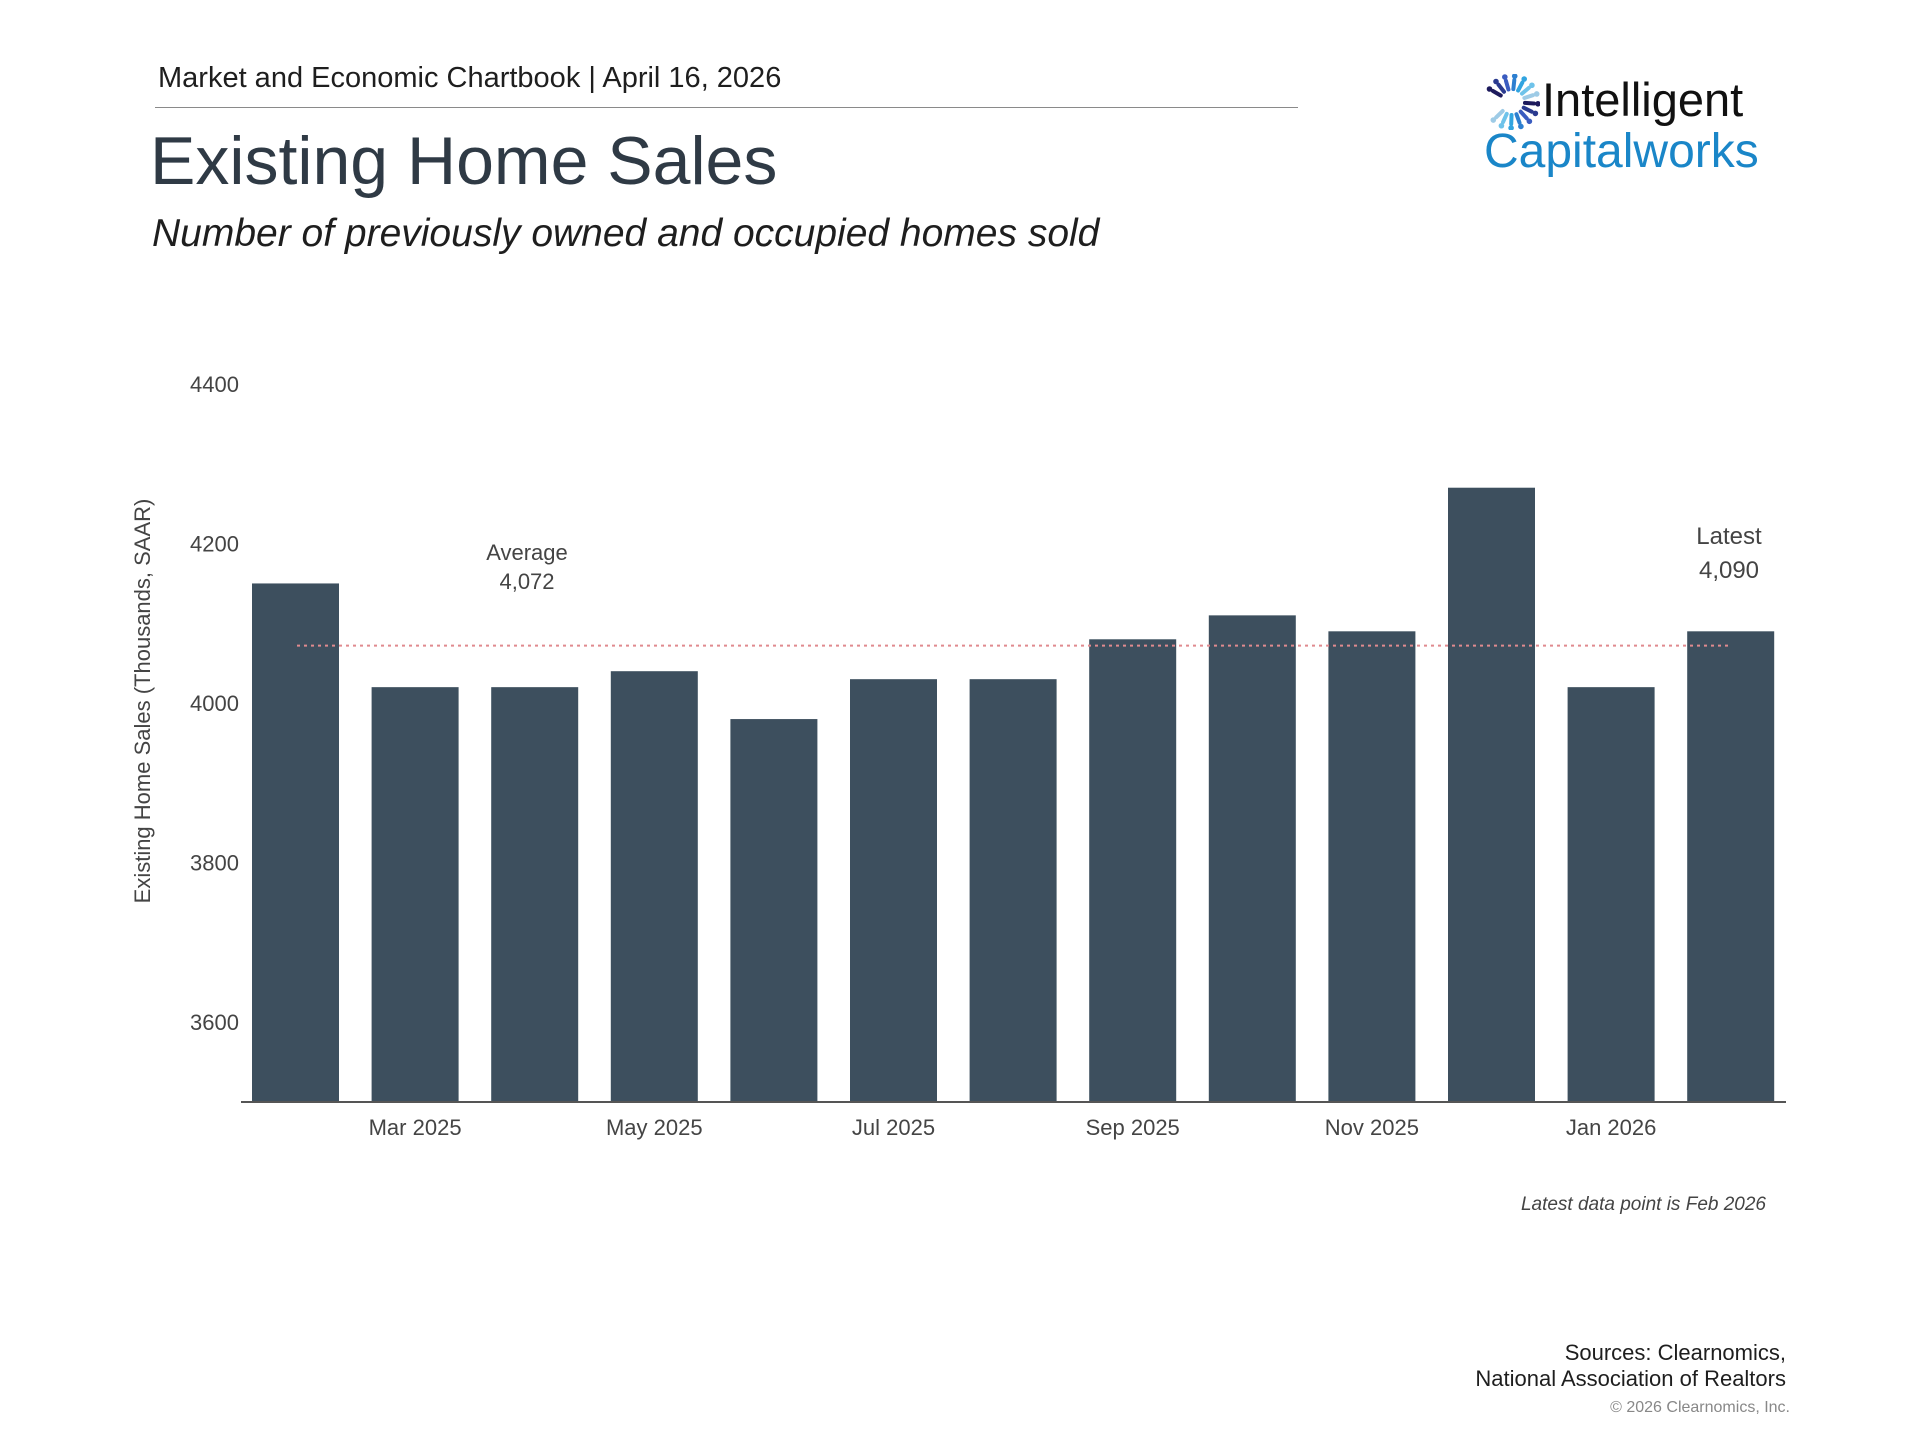 This screenshot has width=1920, height=1440. I want to click on y-tick-label: 4000, so click(214, 703).